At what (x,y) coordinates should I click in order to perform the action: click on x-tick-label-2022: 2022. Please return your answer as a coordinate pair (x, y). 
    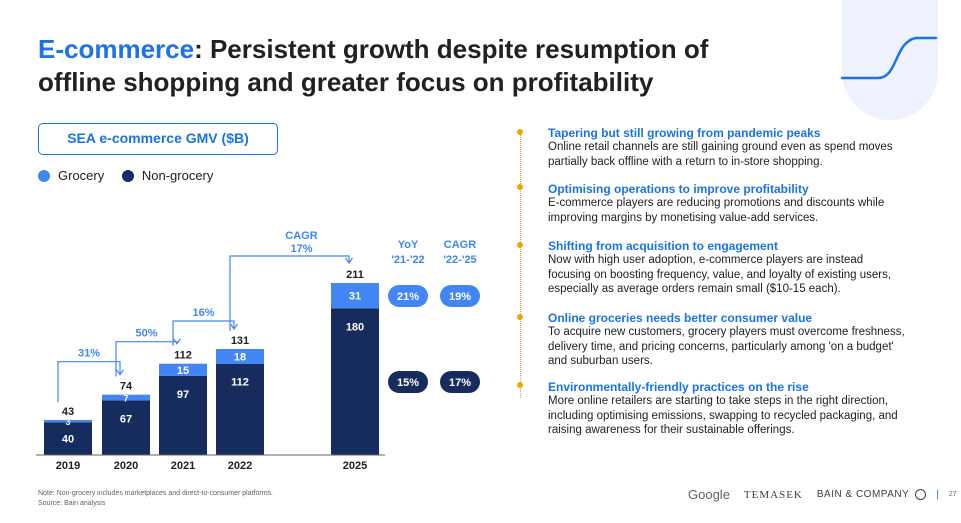
    Looking at the image, I should click on (240, 466).